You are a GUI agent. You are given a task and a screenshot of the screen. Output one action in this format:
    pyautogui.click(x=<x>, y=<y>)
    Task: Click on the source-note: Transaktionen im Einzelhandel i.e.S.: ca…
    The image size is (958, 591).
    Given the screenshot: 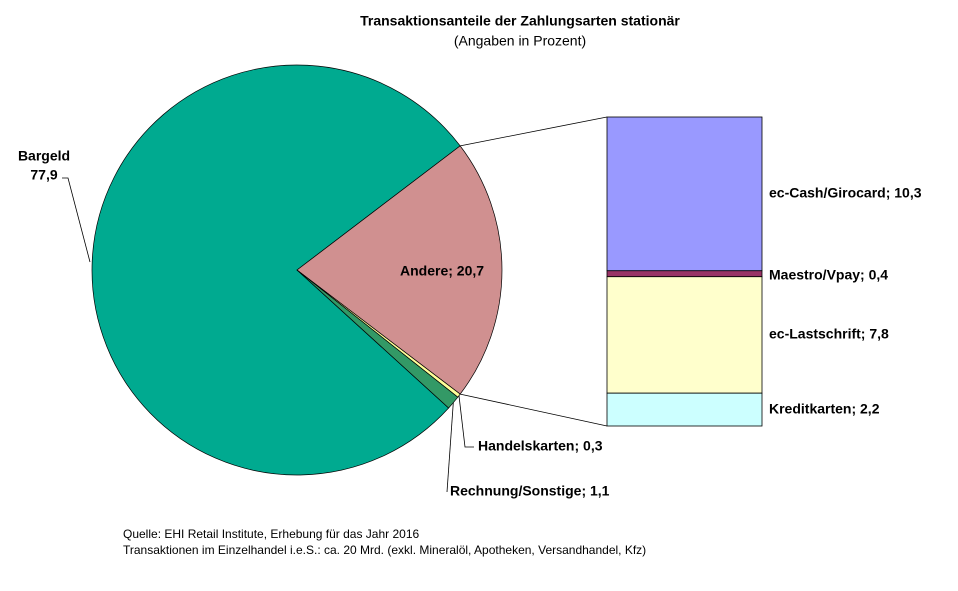 What is the action you would take?
    pyautogui.click(x=384, y=550)
    